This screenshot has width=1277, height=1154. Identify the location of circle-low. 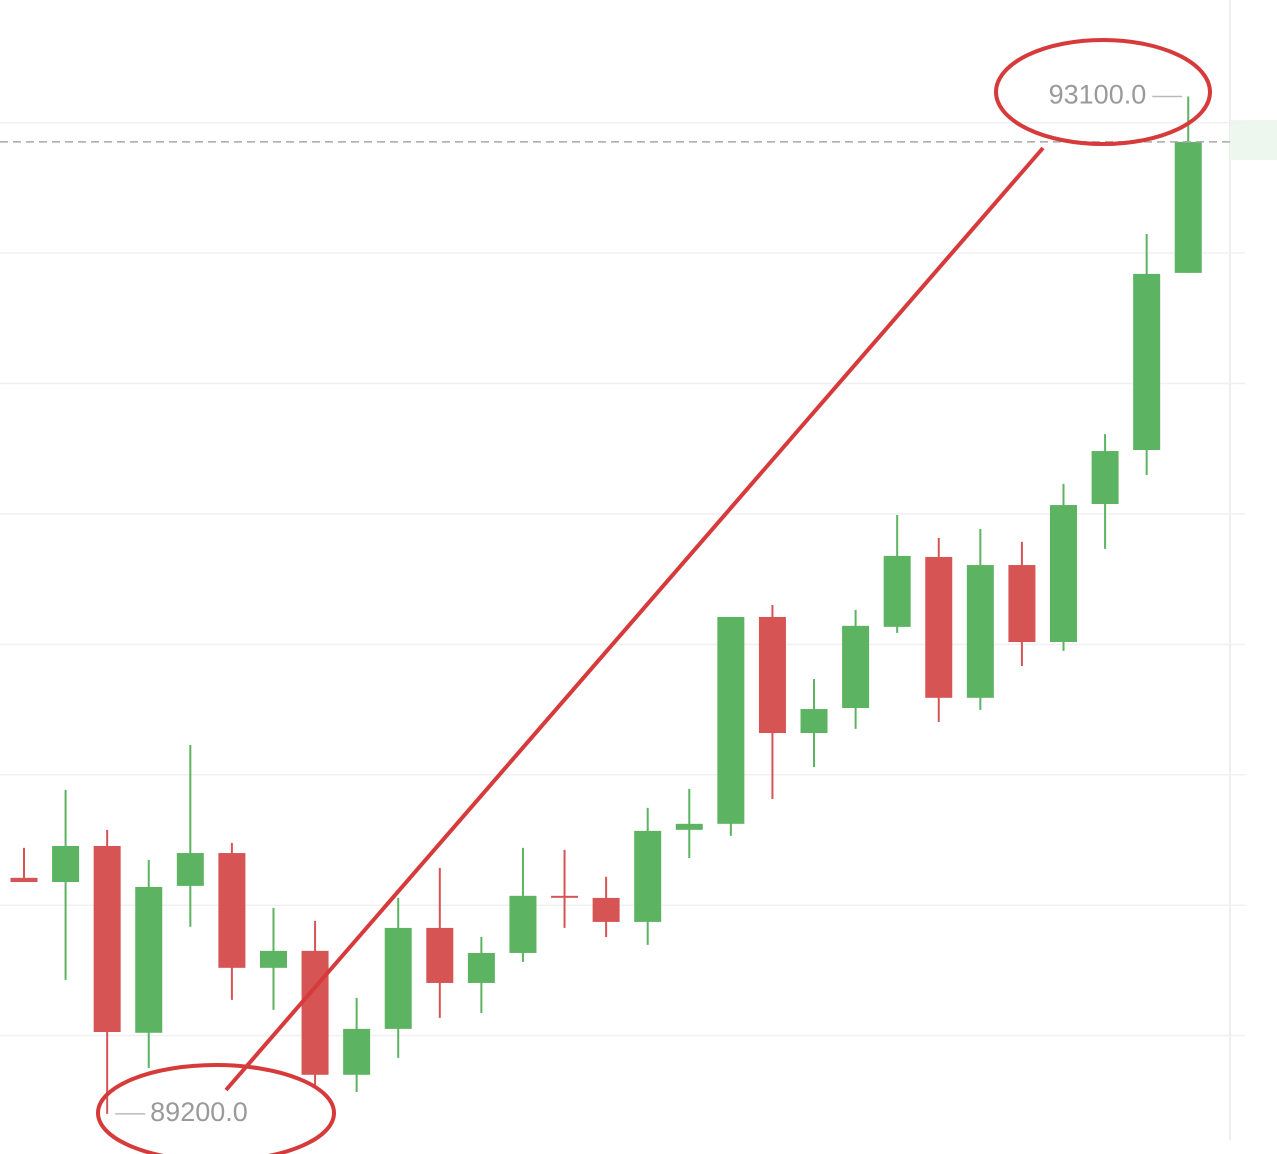
(216, 1108).